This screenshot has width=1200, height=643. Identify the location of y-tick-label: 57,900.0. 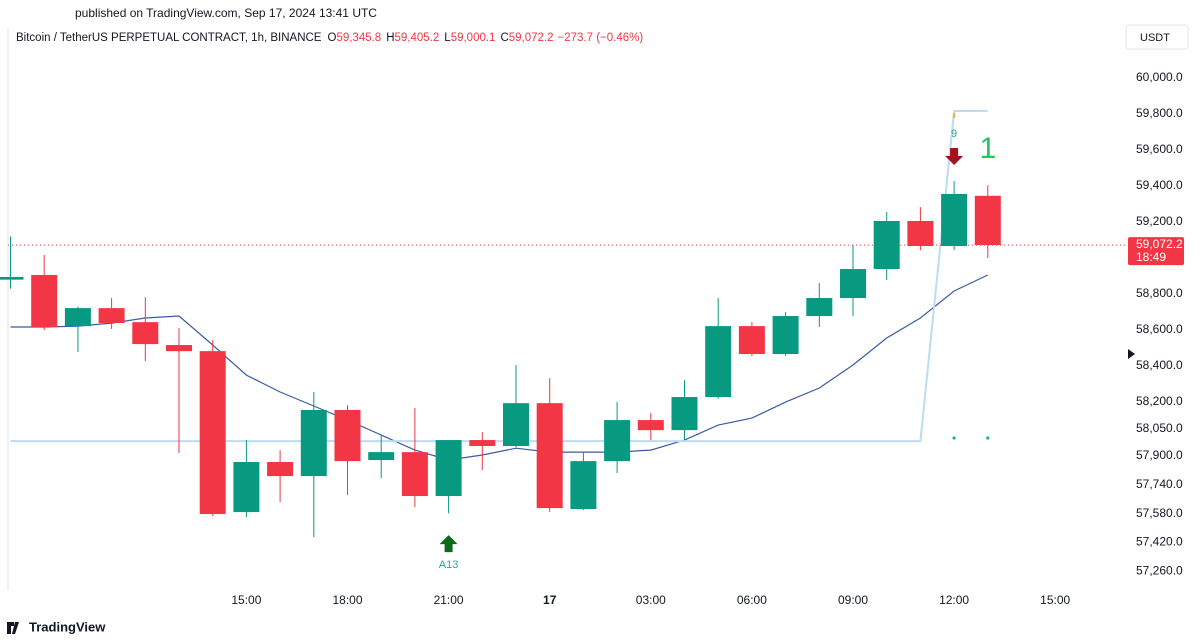
(1159, 455).